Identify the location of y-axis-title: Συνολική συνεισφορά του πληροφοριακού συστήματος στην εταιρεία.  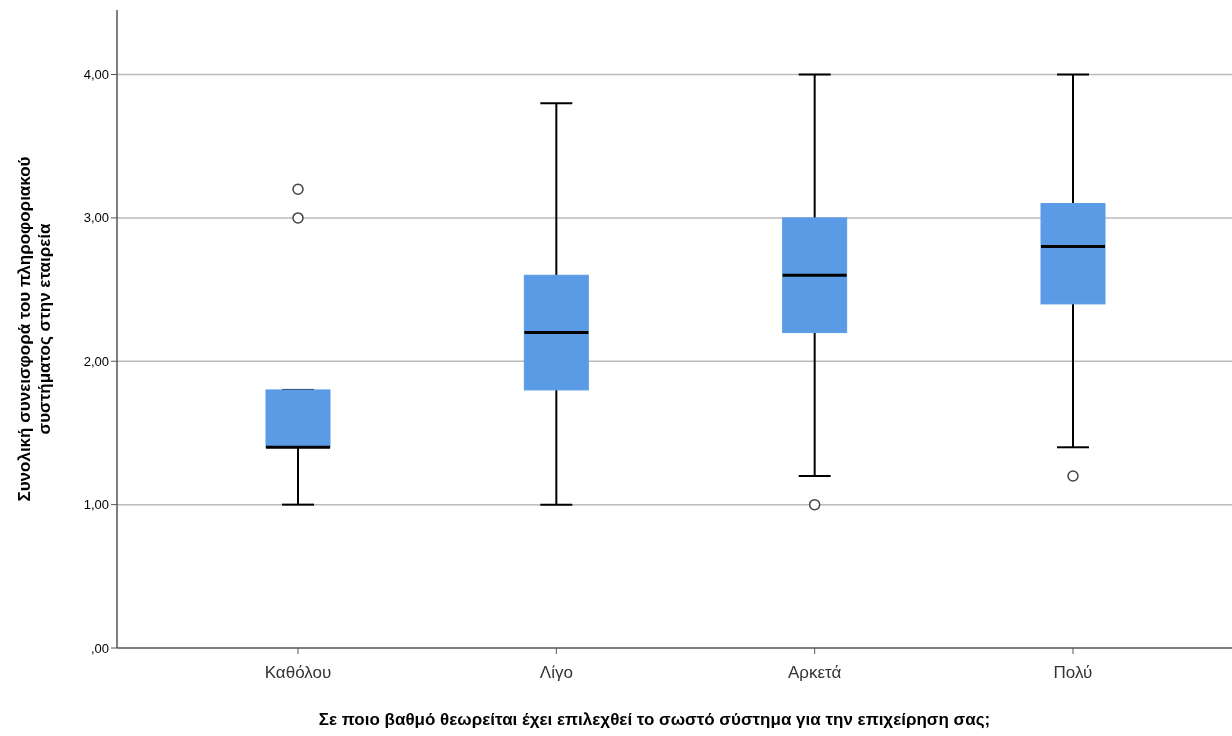
(34, 329).